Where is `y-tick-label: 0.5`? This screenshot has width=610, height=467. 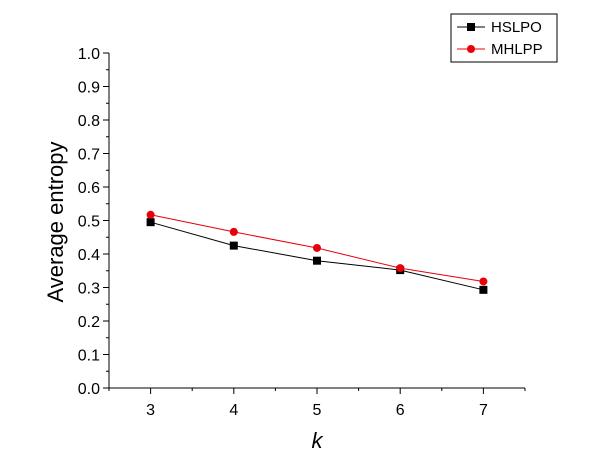
y-tick-label: 0.5 is located at coordinates (89, 222).